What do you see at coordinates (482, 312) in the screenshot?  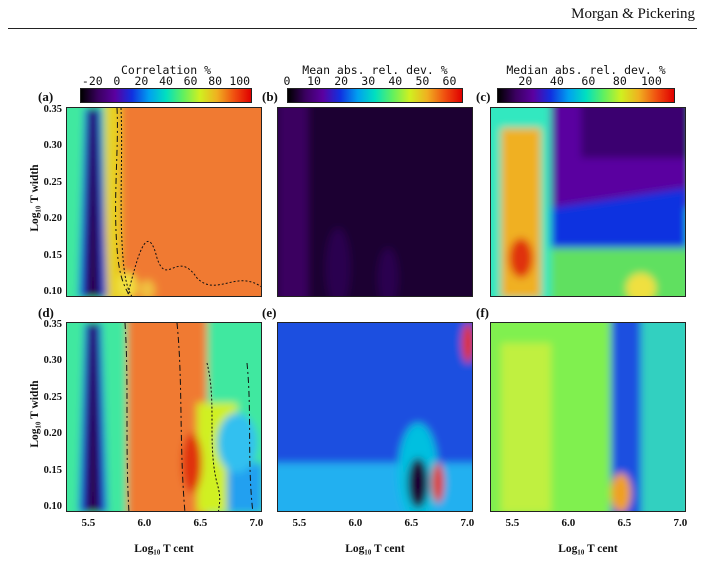 I see `panel-label-f: (f)` at bounding box center [482, 312].